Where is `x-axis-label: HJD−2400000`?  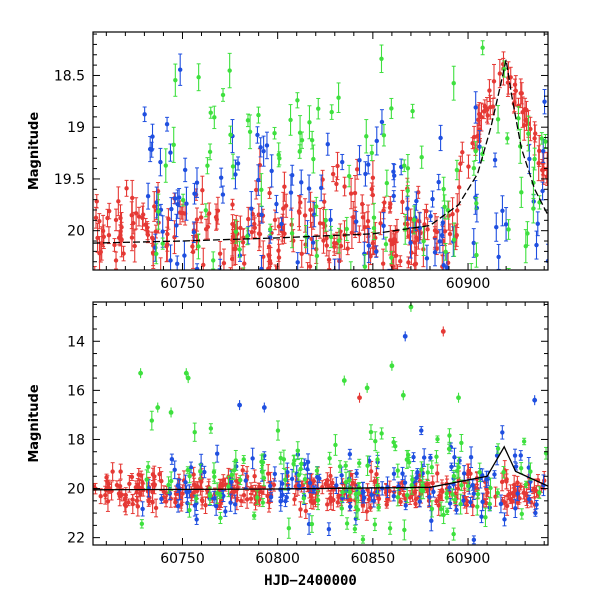
x-axis-label: HJD−2400000 is located at coordinates (310, 581).